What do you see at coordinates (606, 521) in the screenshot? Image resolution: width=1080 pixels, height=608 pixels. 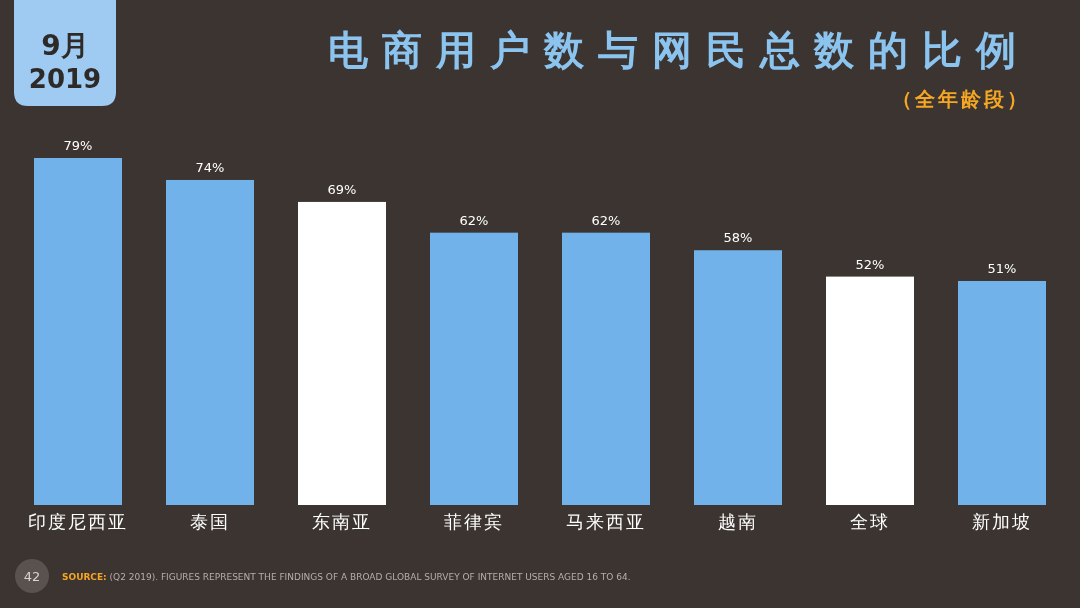 I see `x-tick-label: 马来西亚` at bounding box center [606, 521].